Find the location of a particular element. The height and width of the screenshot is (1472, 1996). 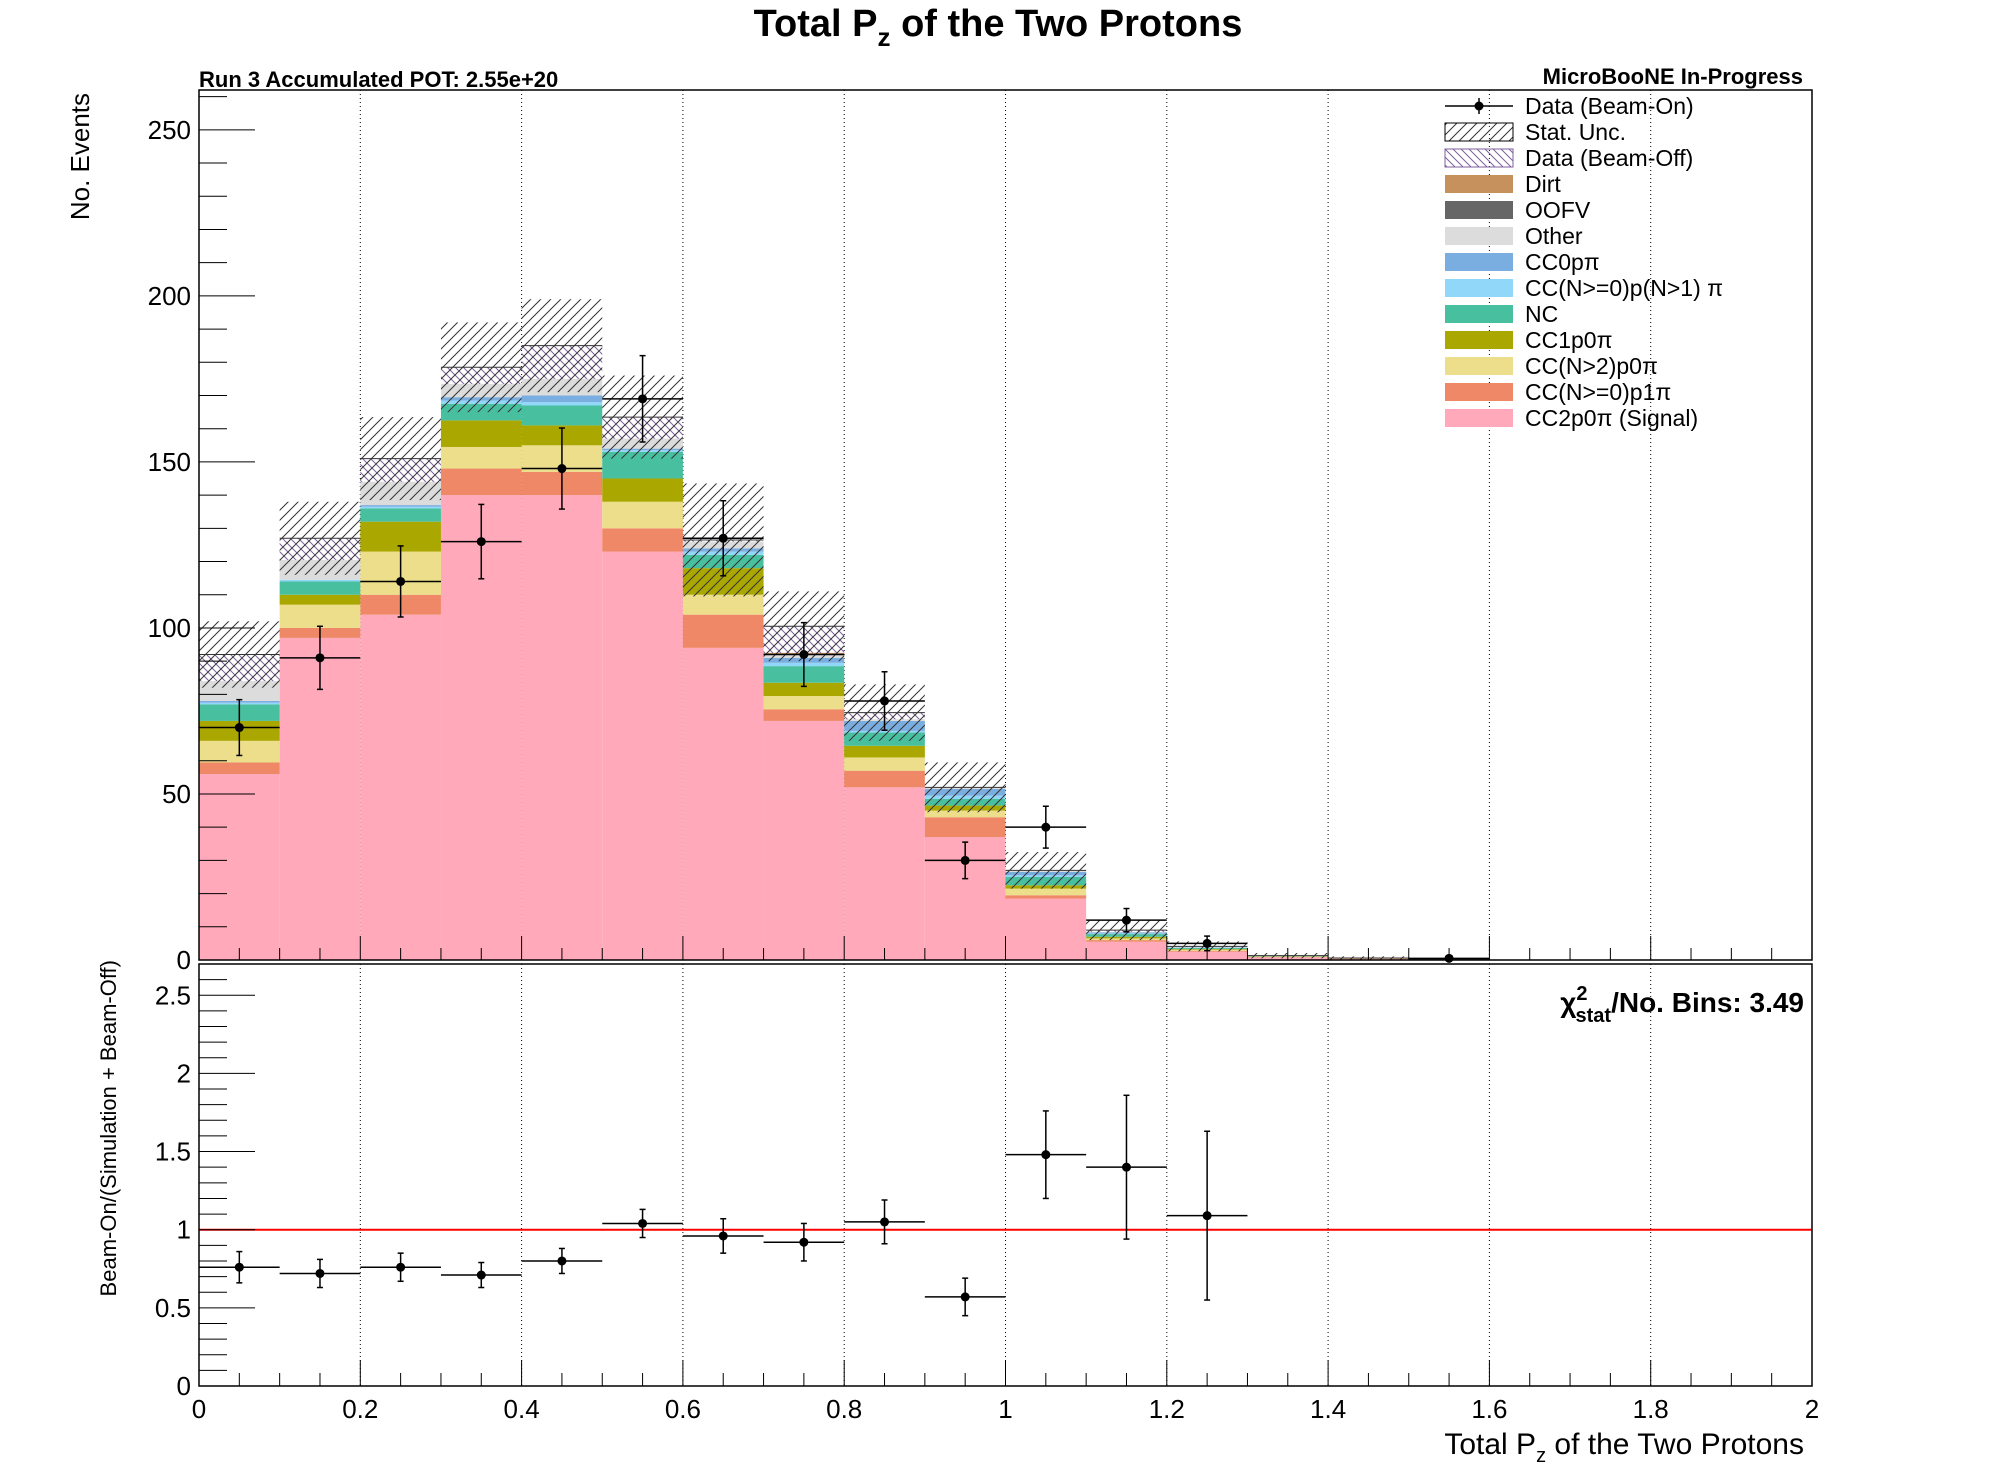

x-tick-label: 1 is located at coordinates (1005, 1409).